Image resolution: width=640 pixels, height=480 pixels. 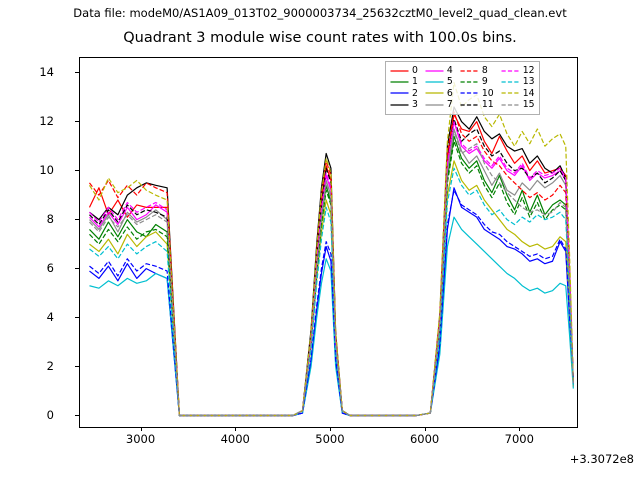 I want to click on legend-entry-5: 5, so click(x=439, y=81).